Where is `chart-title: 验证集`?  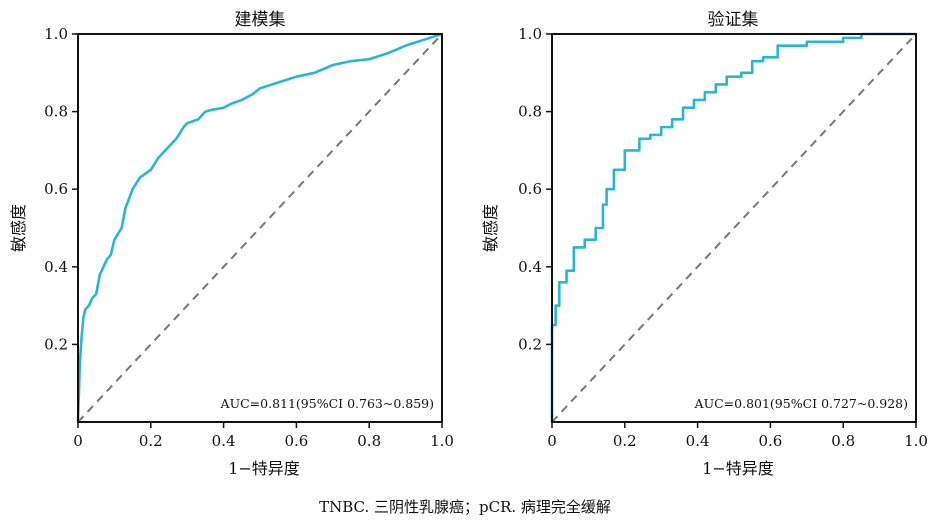
chart-title: 验证集 is located at coordinates (733, 20).